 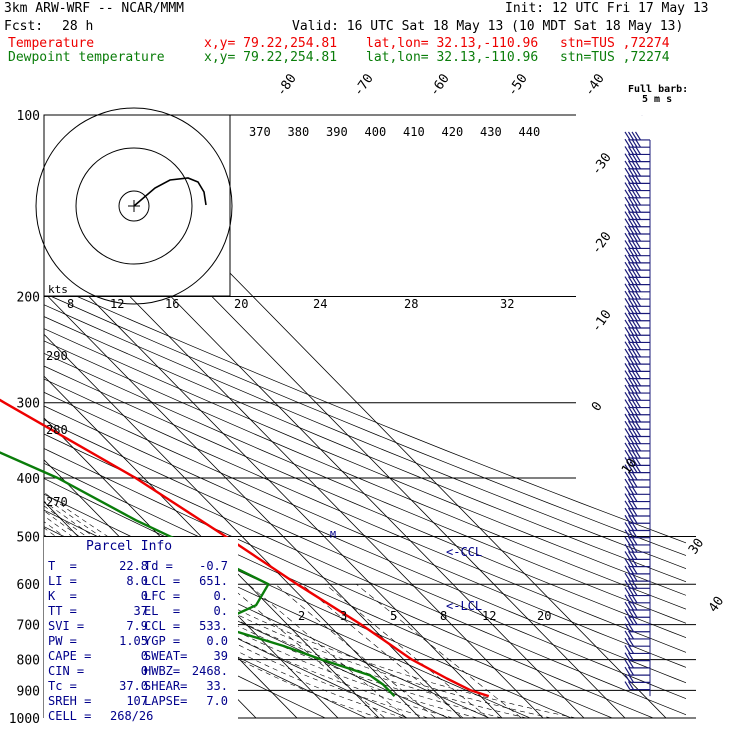 What do you see at coordinates (137, 701) in the screenshot?
I see `param-value: 107` at bounding box center [137, 701].